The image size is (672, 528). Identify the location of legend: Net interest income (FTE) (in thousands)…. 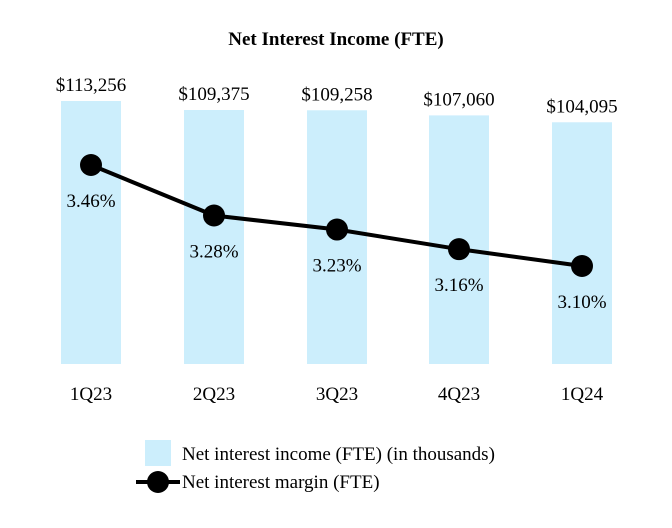
(315, 466).